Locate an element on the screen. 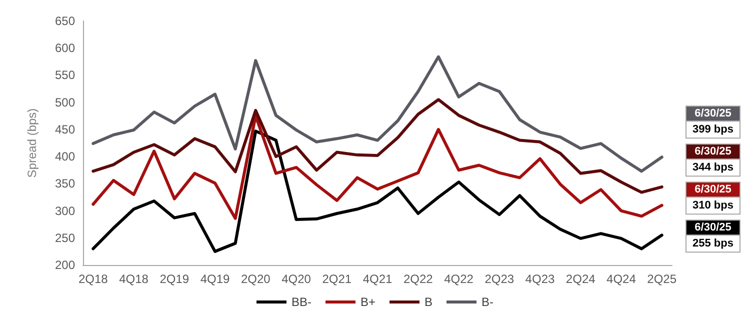  y-tick-label: 450 is located at coordinates (65, 129).